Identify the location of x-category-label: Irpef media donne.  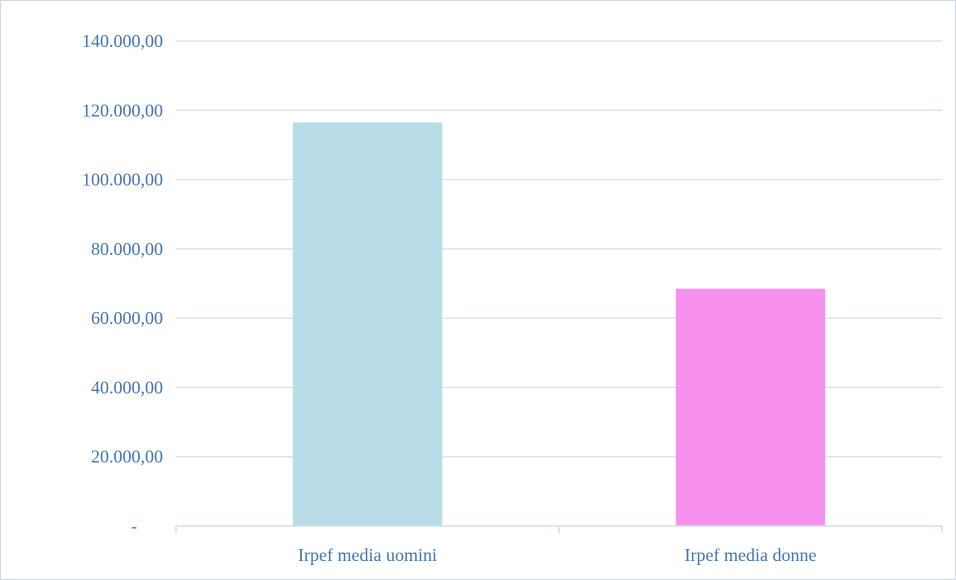
(751, 555).